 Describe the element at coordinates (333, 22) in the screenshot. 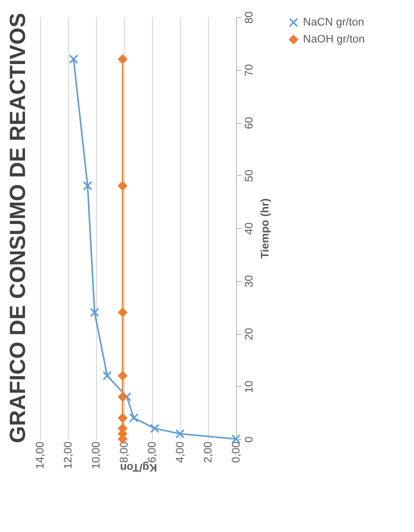

I see `legend-label: NaCN gr/ton` at that location.